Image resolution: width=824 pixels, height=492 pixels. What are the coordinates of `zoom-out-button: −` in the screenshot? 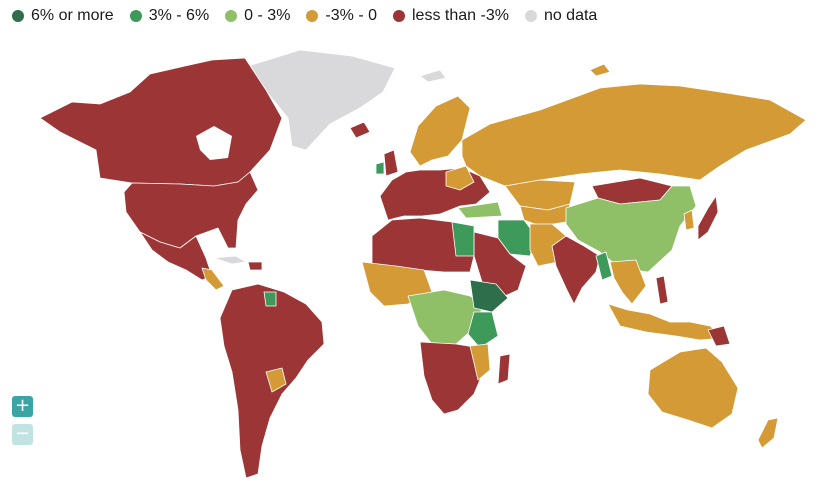 It's located at (22, 434).